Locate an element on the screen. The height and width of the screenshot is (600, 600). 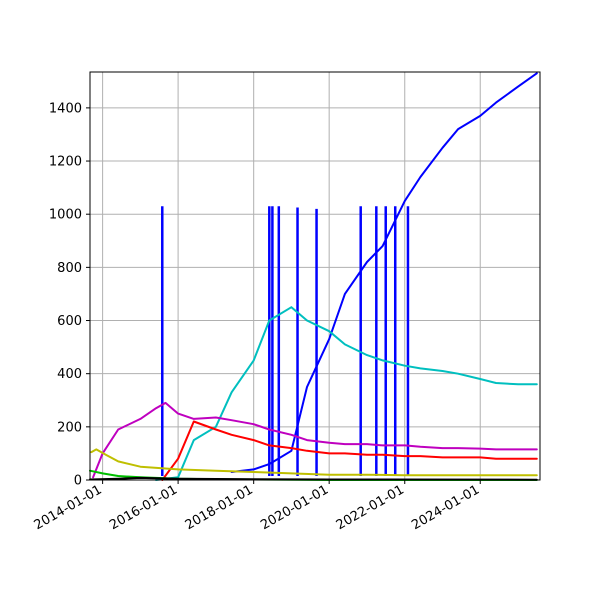
y-tick-label: 0 is located at coordinates (78, 481).